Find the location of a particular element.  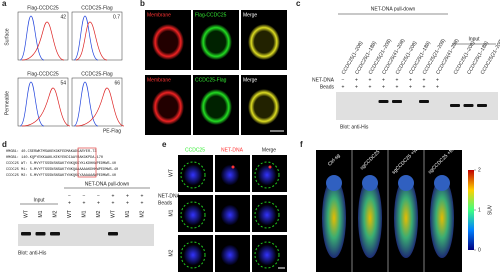

label: f is located at coordinates (301, 144).